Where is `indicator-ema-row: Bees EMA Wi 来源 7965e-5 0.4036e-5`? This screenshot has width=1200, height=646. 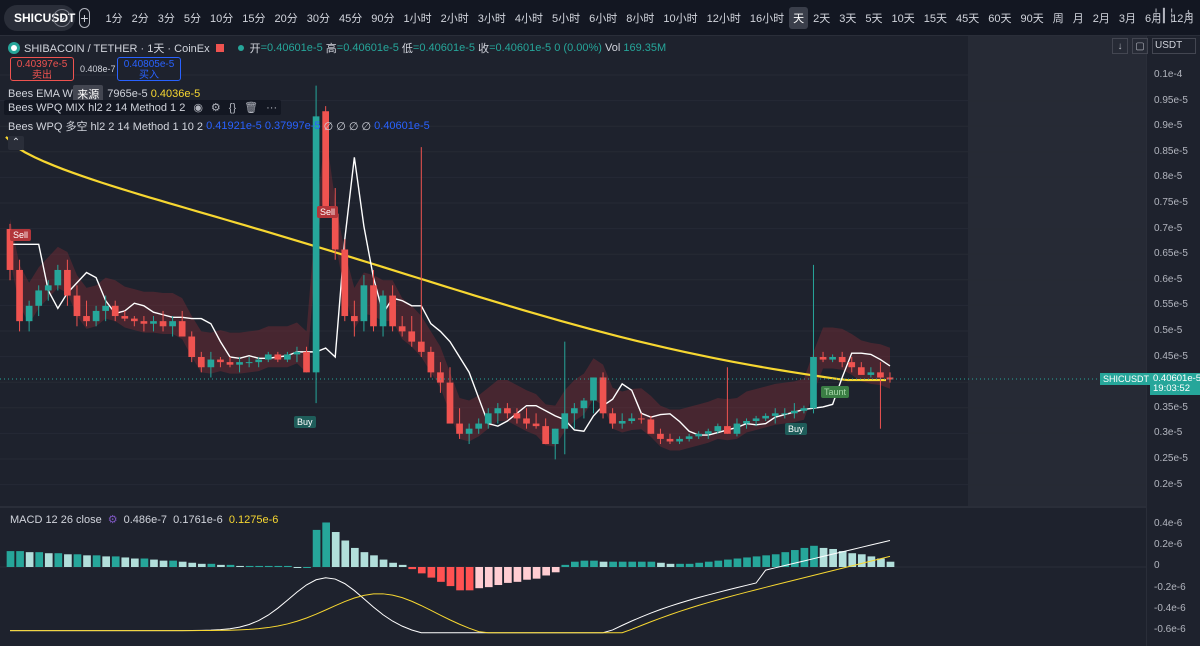 indicator-ema-row: Bees EMA Wi 来源 7965e-5 0.4036e-5 is located at coordinates (104, 94).